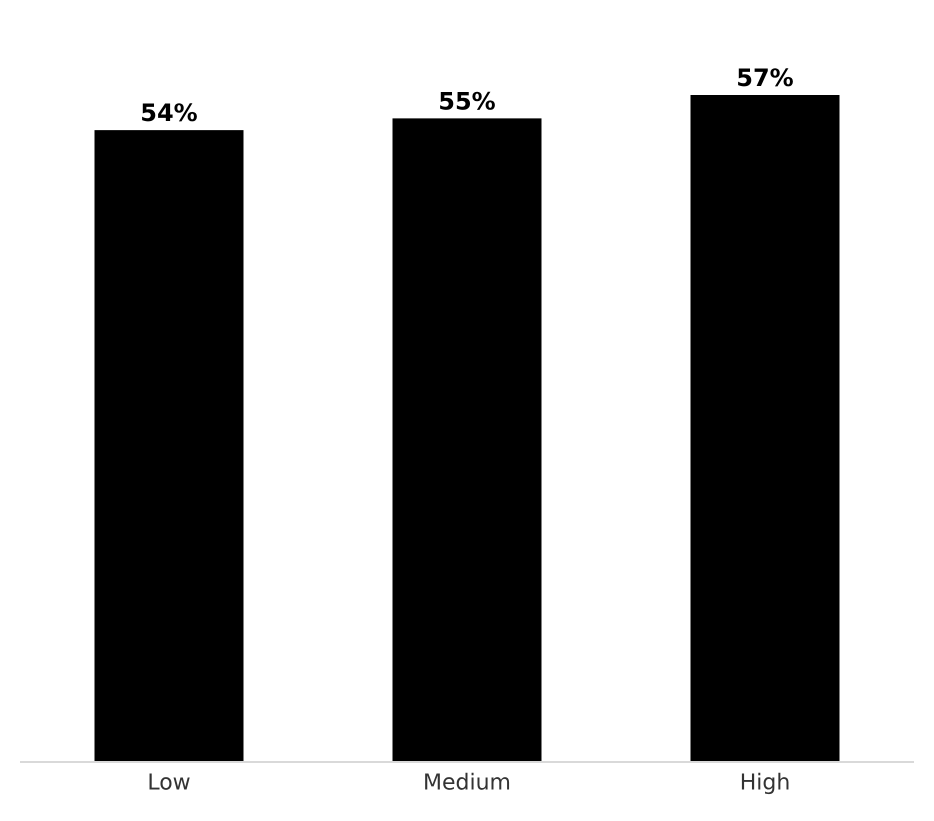 The width and height of the screenshot is (934, 821). I want to click on data-label: 54%, so click(169, 113).